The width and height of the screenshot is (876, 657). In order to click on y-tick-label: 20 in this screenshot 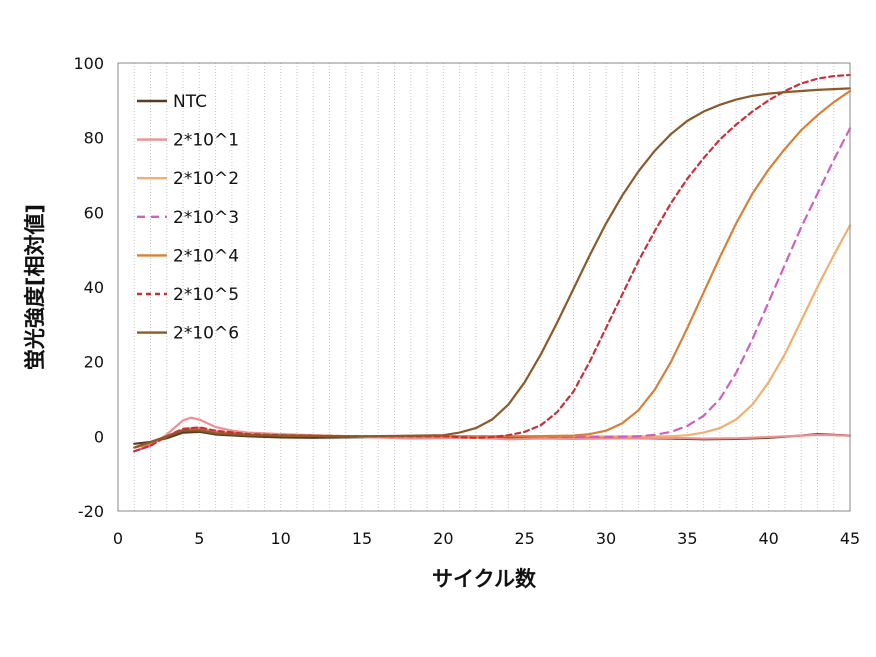, I will do `click(94, 362)`.